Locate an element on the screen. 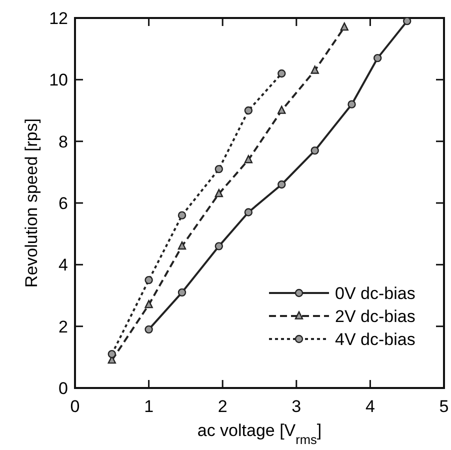 The width and height of the screenshot is (451, 450). y-tick-label: 10 is located at coordinates (58, 80).